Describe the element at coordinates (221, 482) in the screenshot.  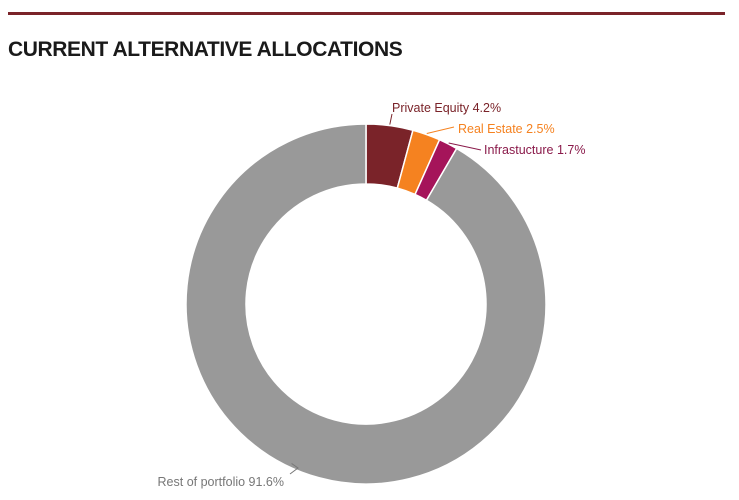
I see `label-rest-of-portfolio: Rest of portfolio 91.6%` at that location.